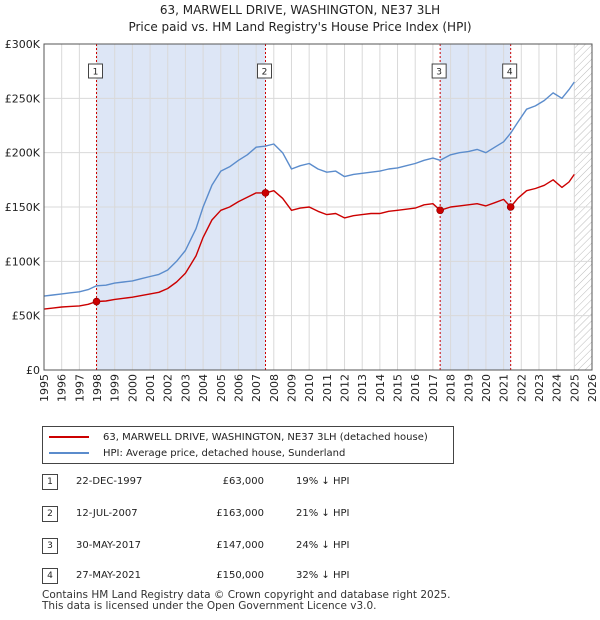  I want to click on legend-swatch-property, so click(69, 437).